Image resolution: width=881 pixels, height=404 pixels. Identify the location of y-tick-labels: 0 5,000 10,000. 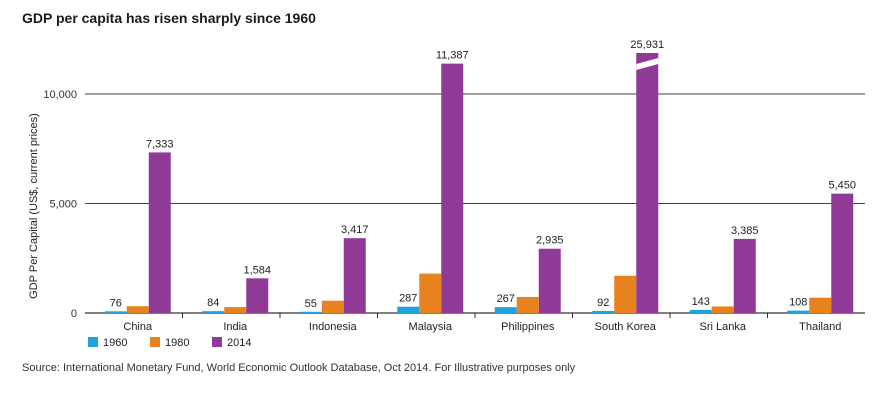
(60, 204).